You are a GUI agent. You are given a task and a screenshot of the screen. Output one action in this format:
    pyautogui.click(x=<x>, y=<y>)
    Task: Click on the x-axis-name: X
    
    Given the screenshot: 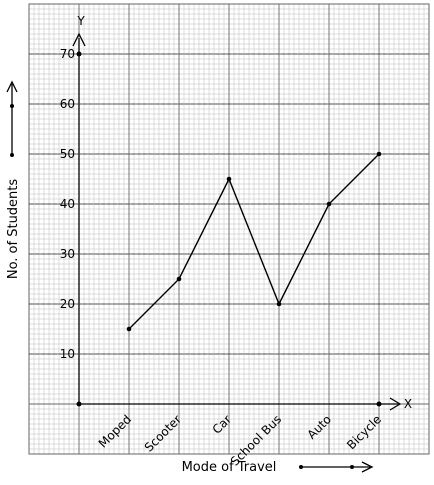 What is the action you would take?
    pyautogui.click(x=408, y=404)
    